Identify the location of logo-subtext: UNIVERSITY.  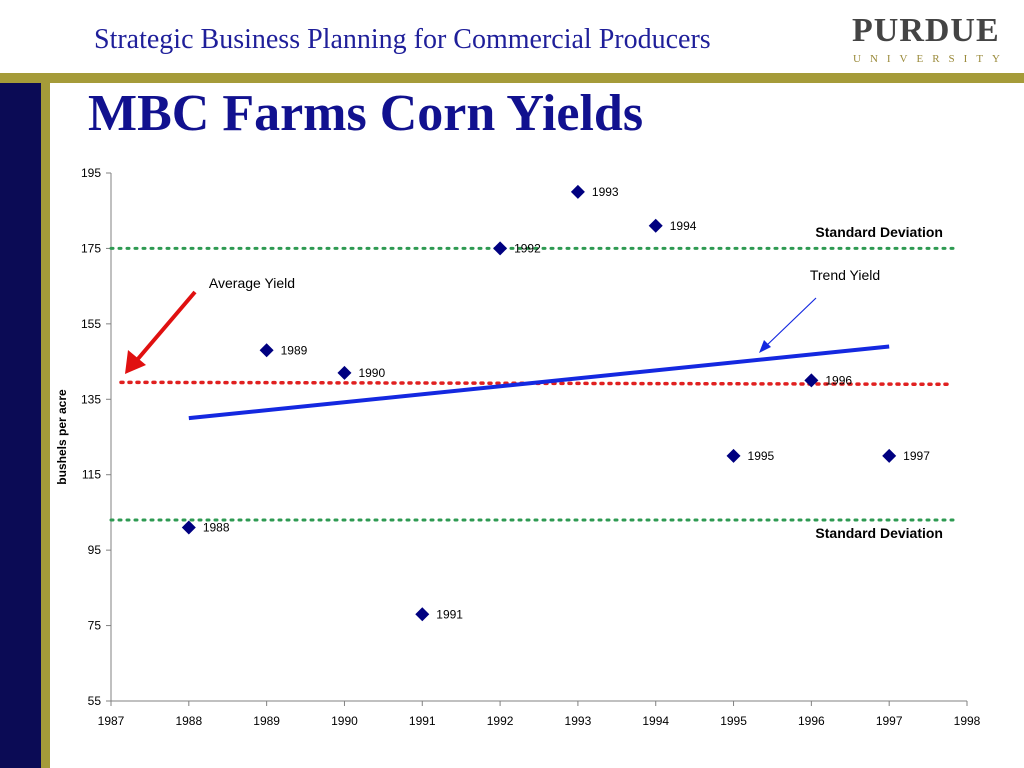
(931, 59).